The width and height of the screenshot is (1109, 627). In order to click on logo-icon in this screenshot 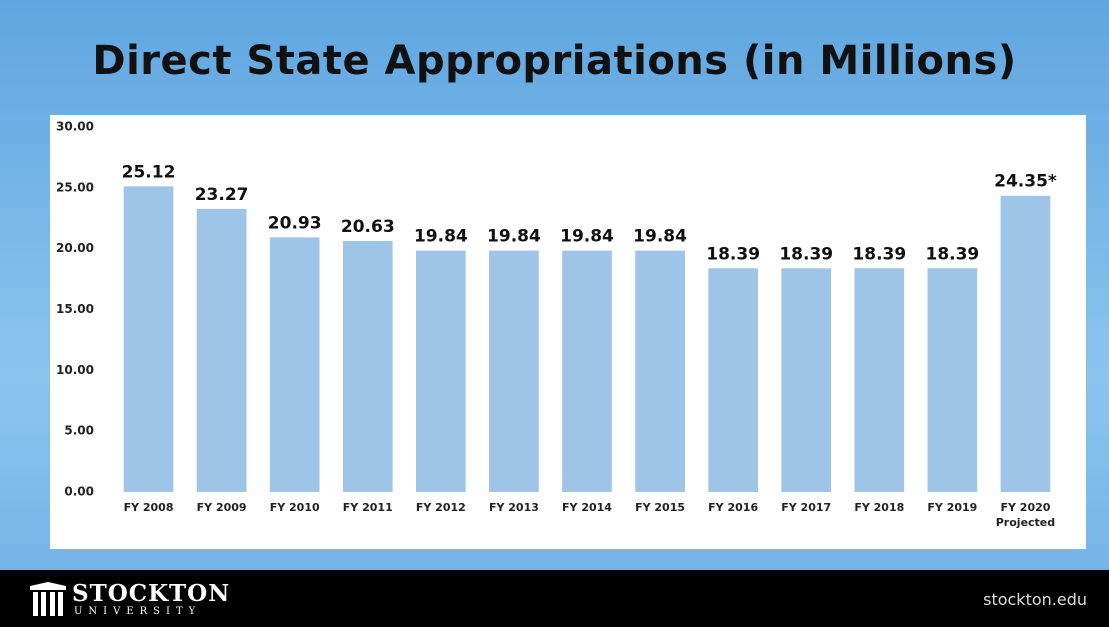, I will do `click(48, 599)`.